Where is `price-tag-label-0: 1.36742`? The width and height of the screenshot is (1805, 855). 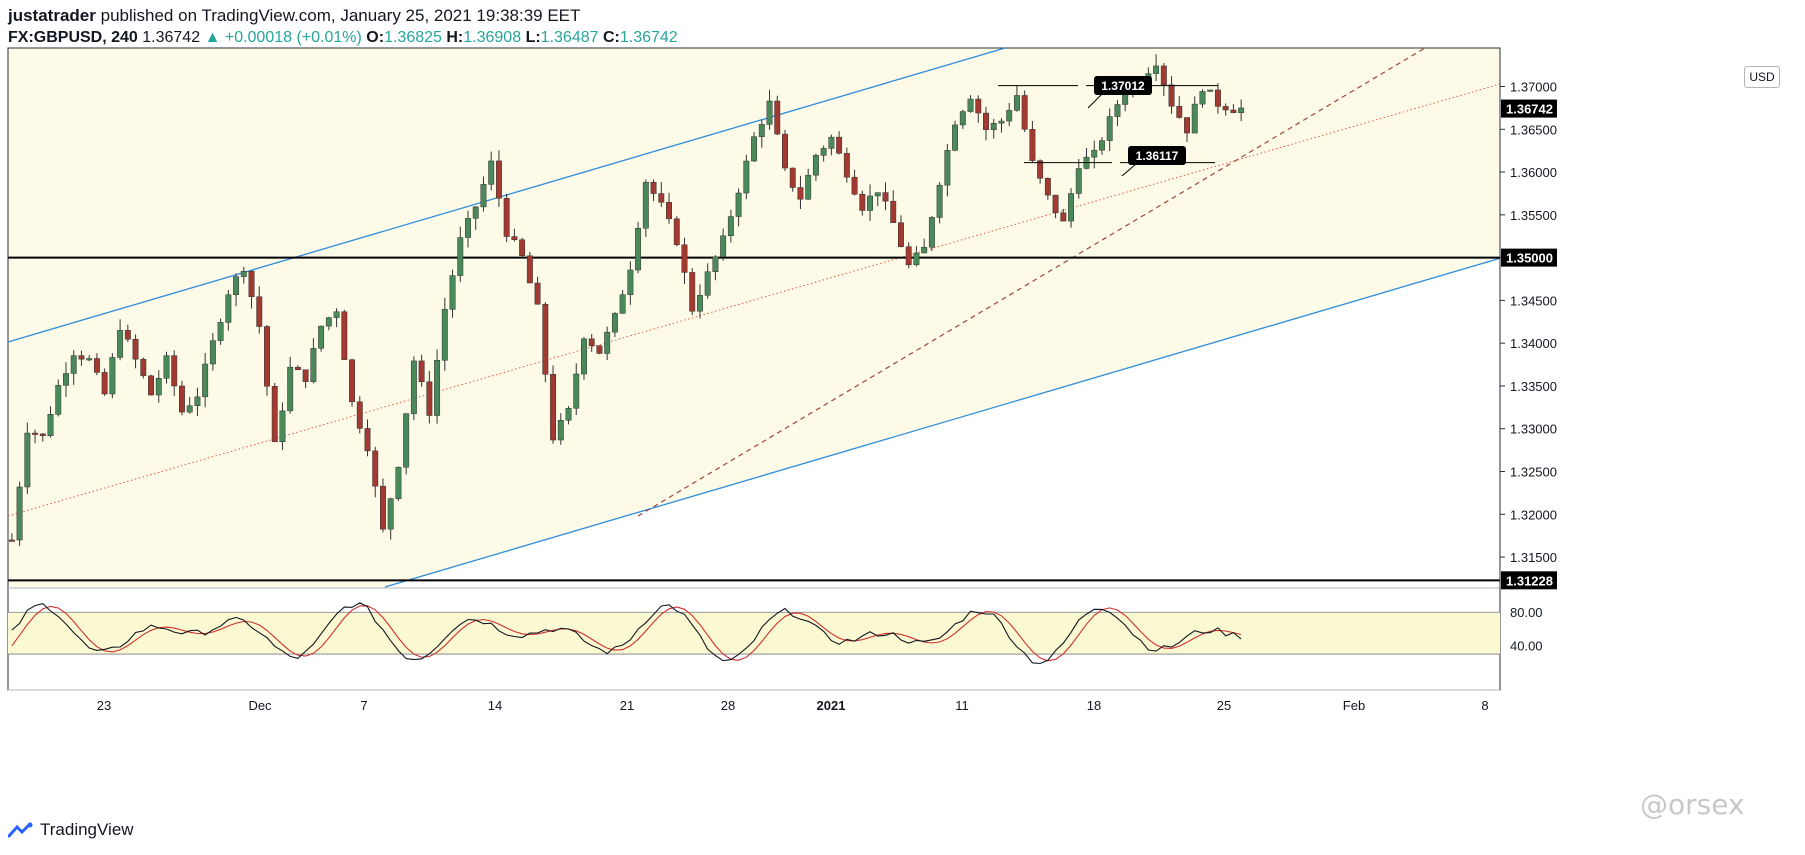
price-tag-label-0: 1.36742 is located at coordinates (1529, 109).